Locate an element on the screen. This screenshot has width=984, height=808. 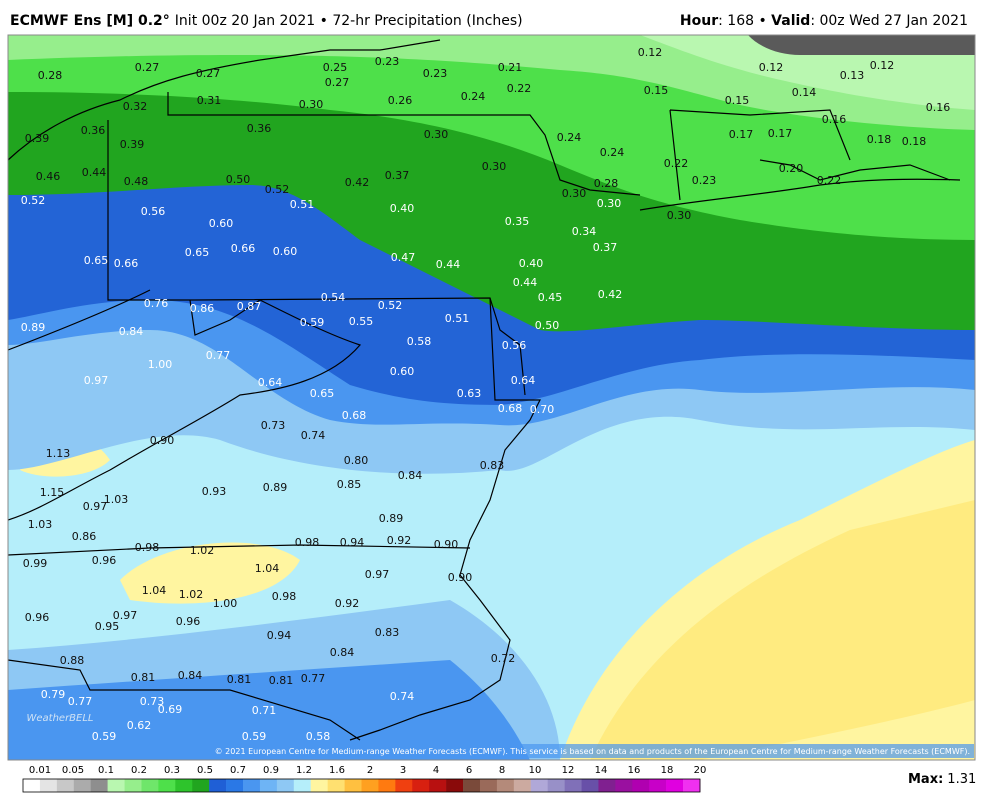
max-value: 1.31 is located at coordinates (961, 779).